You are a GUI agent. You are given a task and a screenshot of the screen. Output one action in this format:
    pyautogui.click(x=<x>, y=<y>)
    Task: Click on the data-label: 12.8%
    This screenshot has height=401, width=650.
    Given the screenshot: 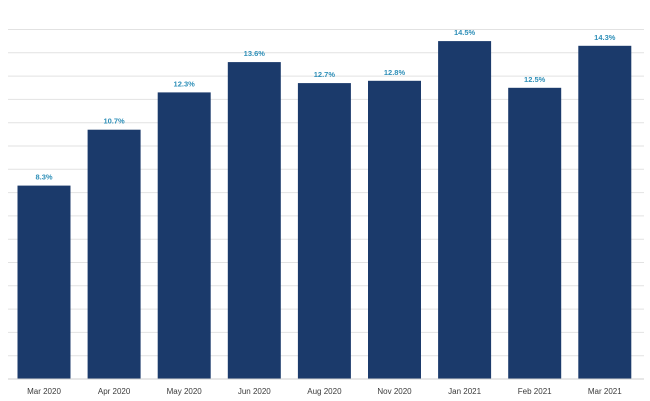 What is the action you would take?
    pyautogui.click(x=395, y=72)
    